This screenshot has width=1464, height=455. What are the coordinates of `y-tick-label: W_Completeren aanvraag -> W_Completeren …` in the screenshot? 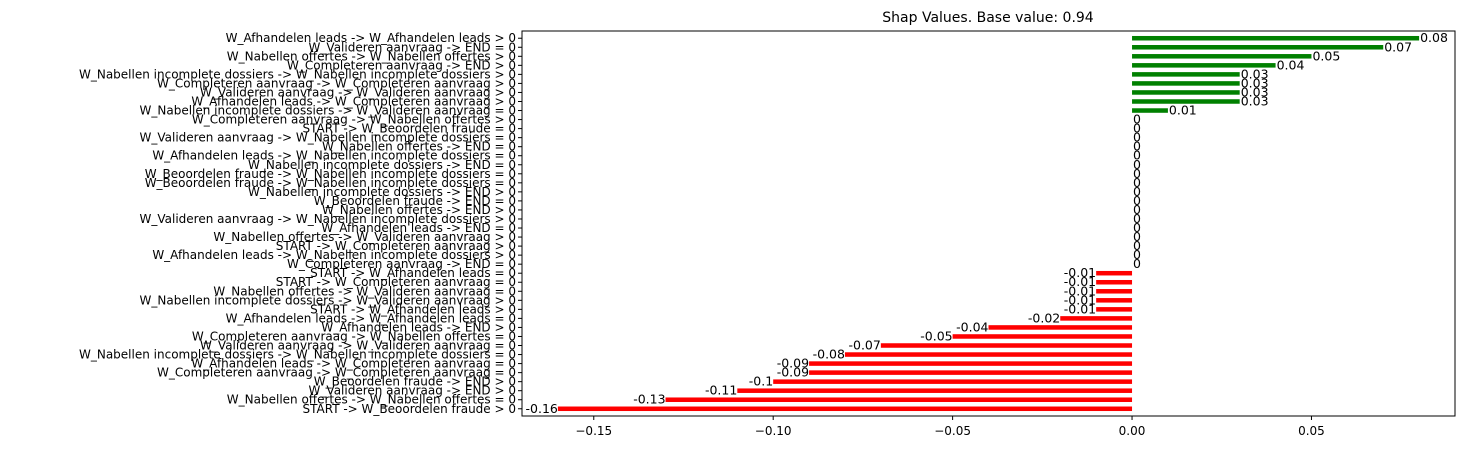 It's located at (336, 83).